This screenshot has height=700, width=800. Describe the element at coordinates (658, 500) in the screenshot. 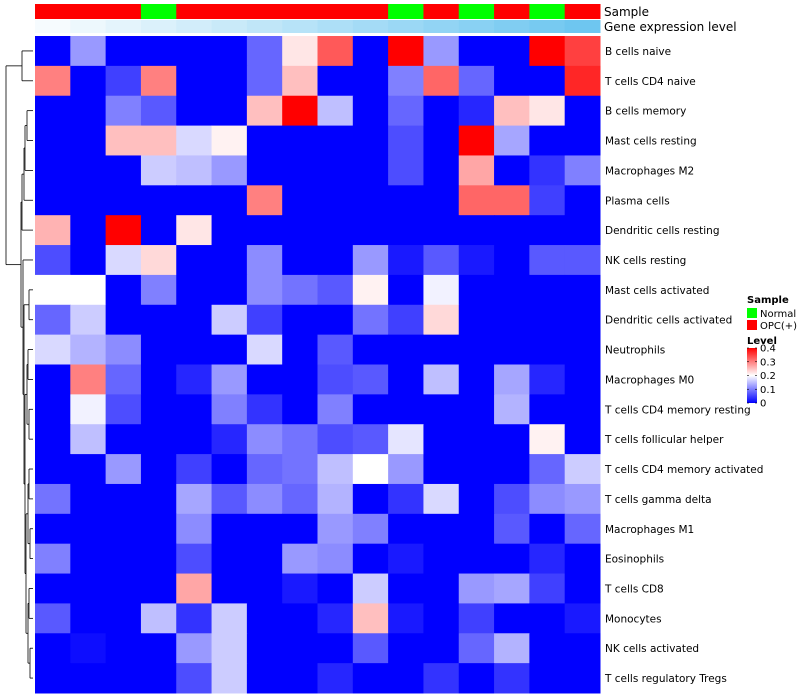

I see `row-label: T cells gamma delta` at that location.